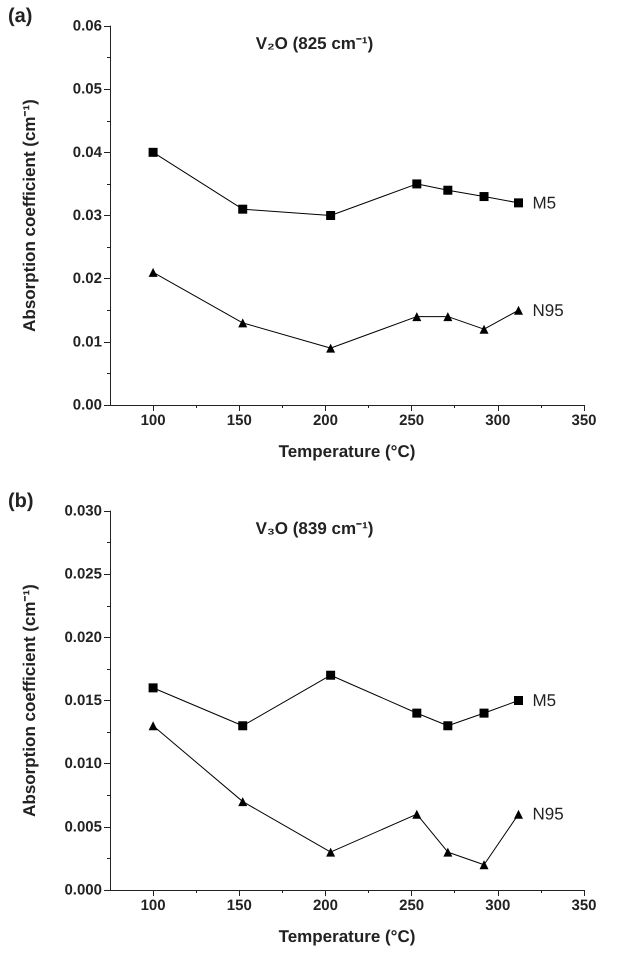  I want to click on y-tick-label: 0.02, so click(87, 279).